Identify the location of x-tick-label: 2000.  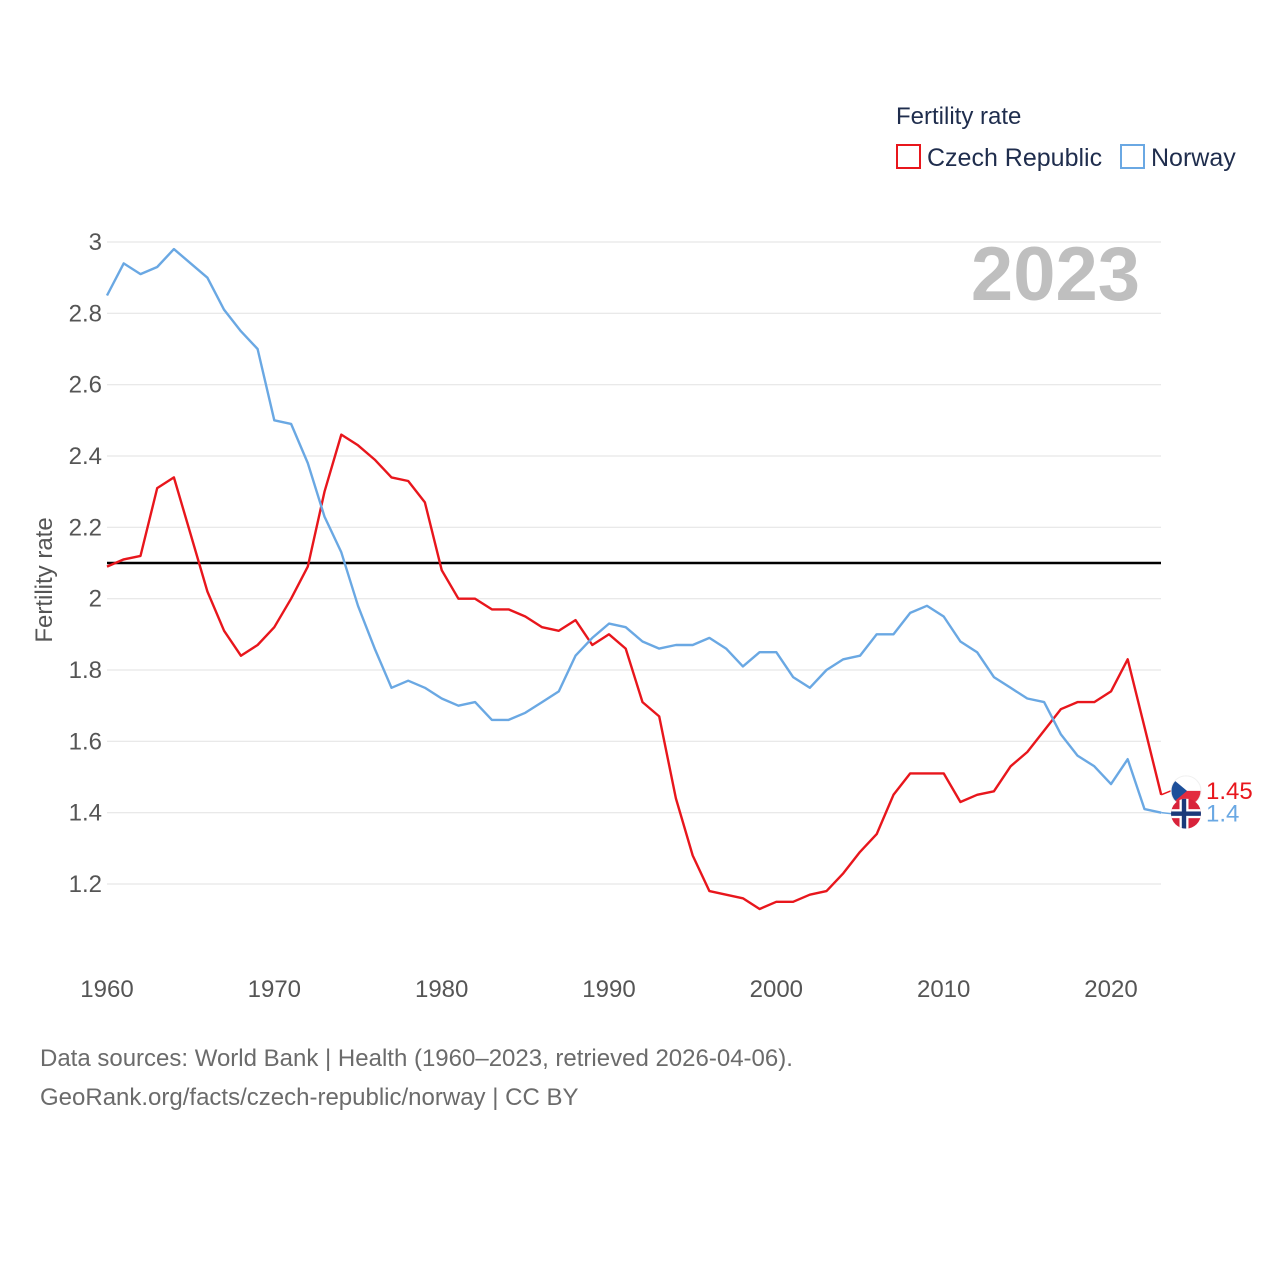
(776, 989).